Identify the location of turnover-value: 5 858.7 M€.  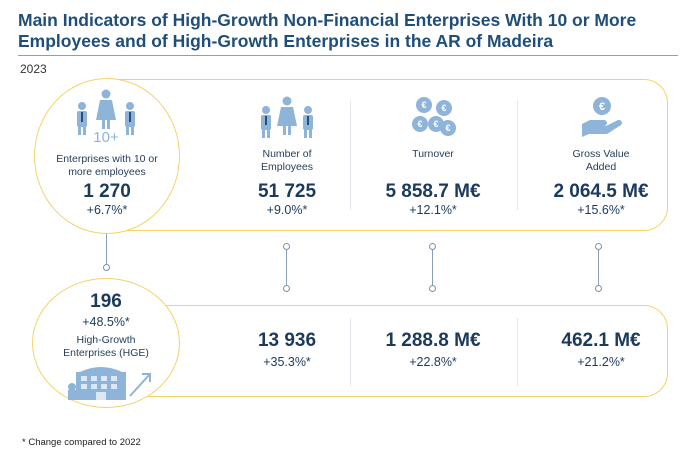
(433, 191).